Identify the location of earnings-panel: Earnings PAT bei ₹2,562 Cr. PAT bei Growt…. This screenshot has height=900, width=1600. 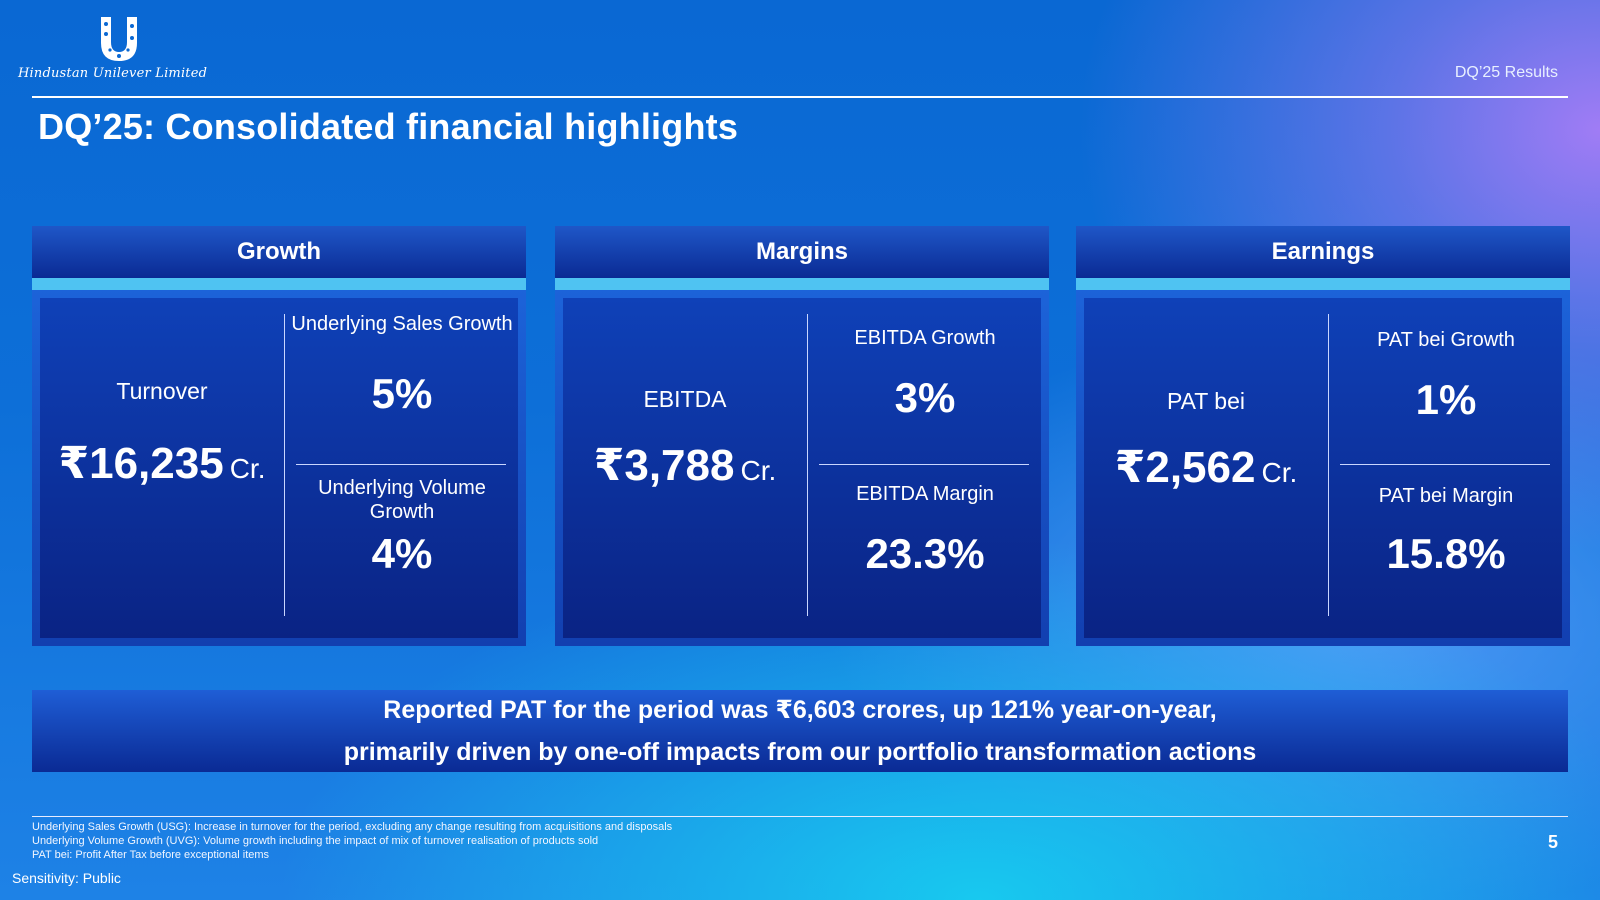
(1323, 436).